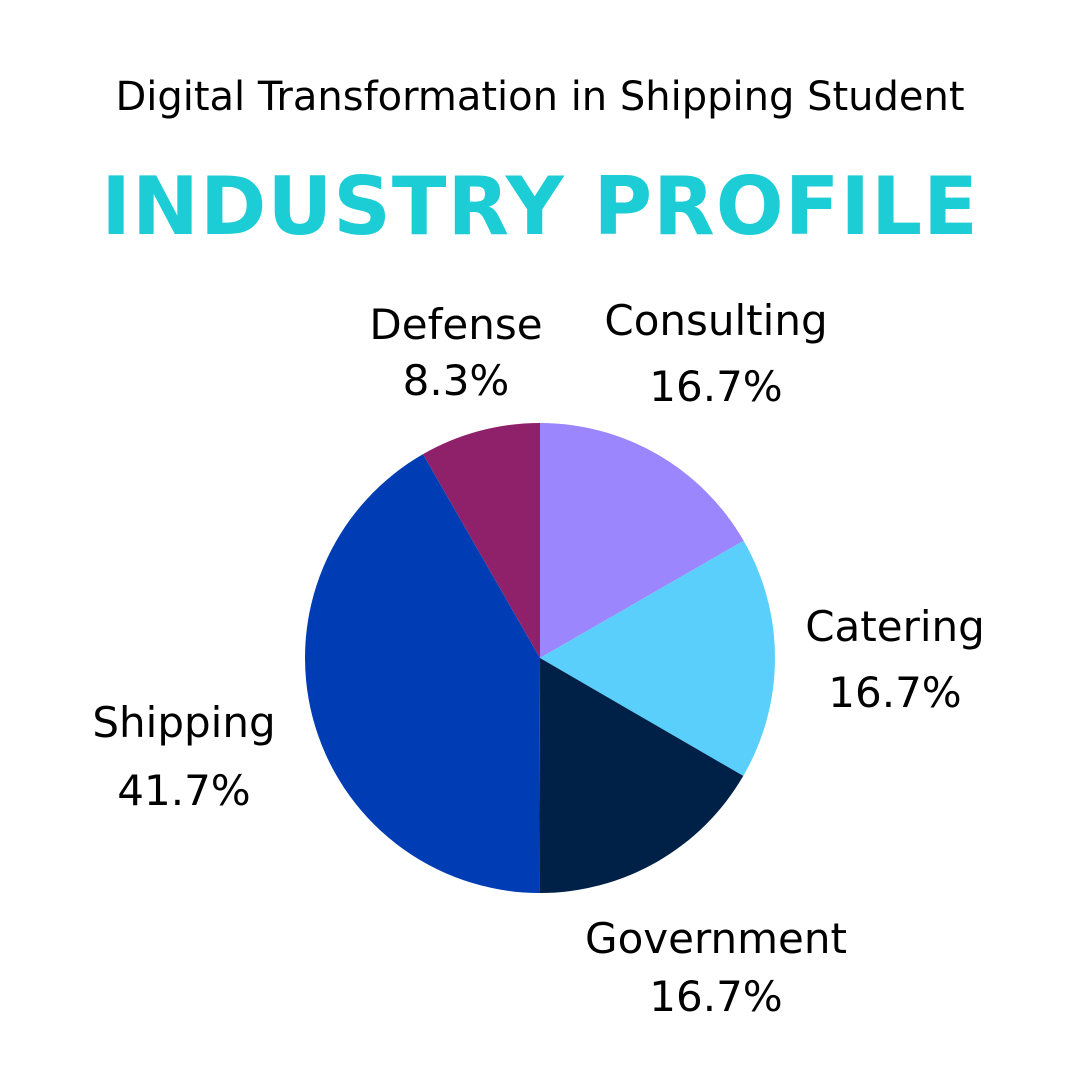 The height and width of the screenshot is (1080, 1080). Describe the element at coordinates (422, 673) in the screenshot. I see `pie-slice-shipping` at that location.